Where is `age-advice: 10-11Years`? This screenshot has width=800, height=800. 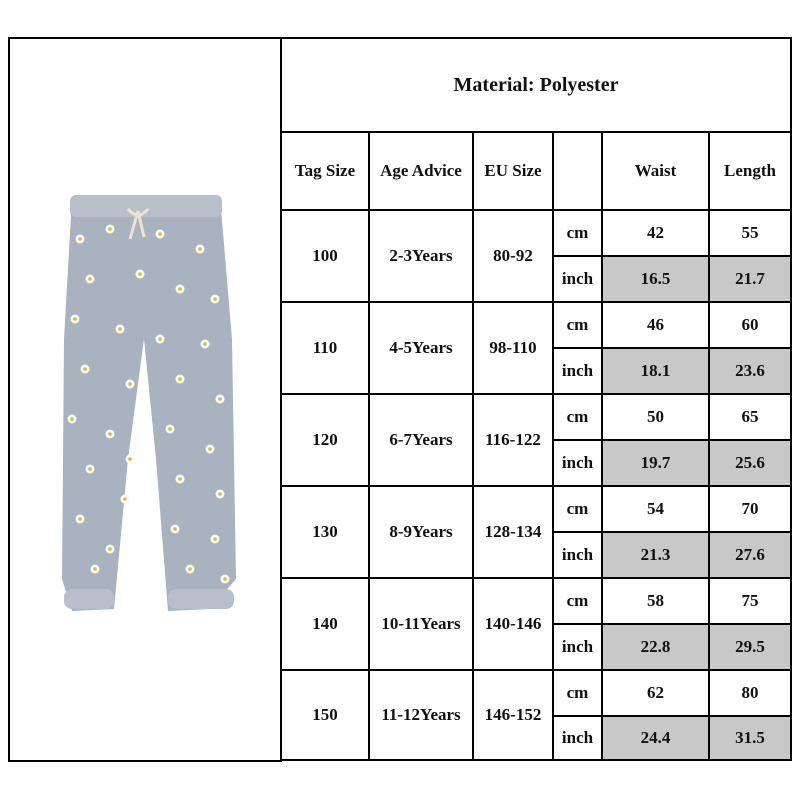 age-advice: 10-11Years is located at coordinates (422, 625).